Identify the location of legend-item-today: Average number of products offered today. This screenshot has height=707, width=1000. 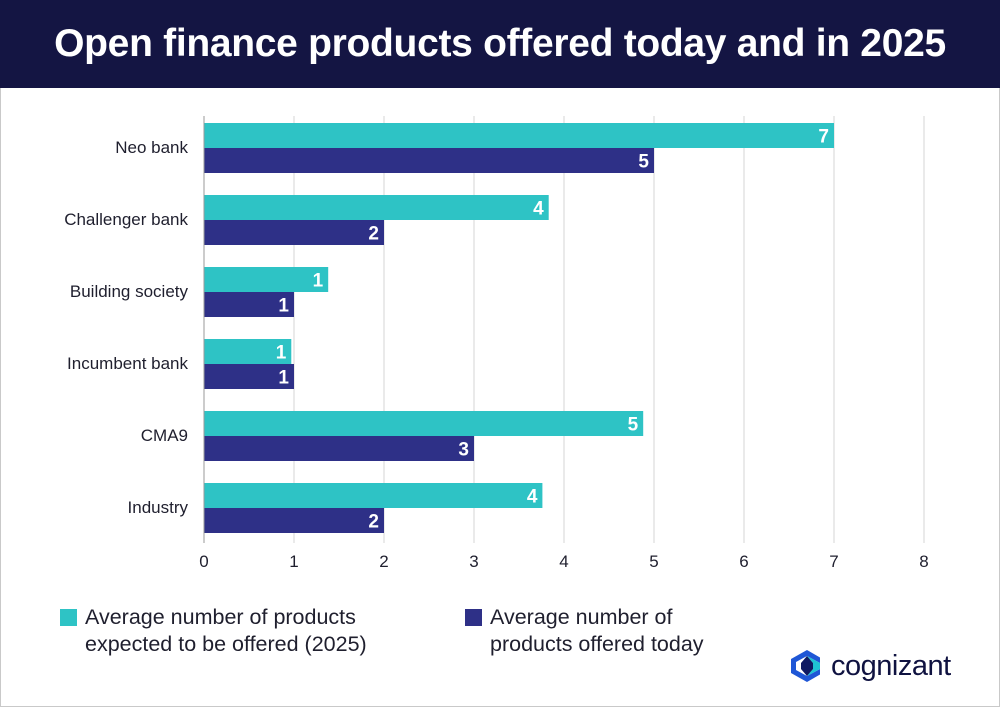
(612, 631).